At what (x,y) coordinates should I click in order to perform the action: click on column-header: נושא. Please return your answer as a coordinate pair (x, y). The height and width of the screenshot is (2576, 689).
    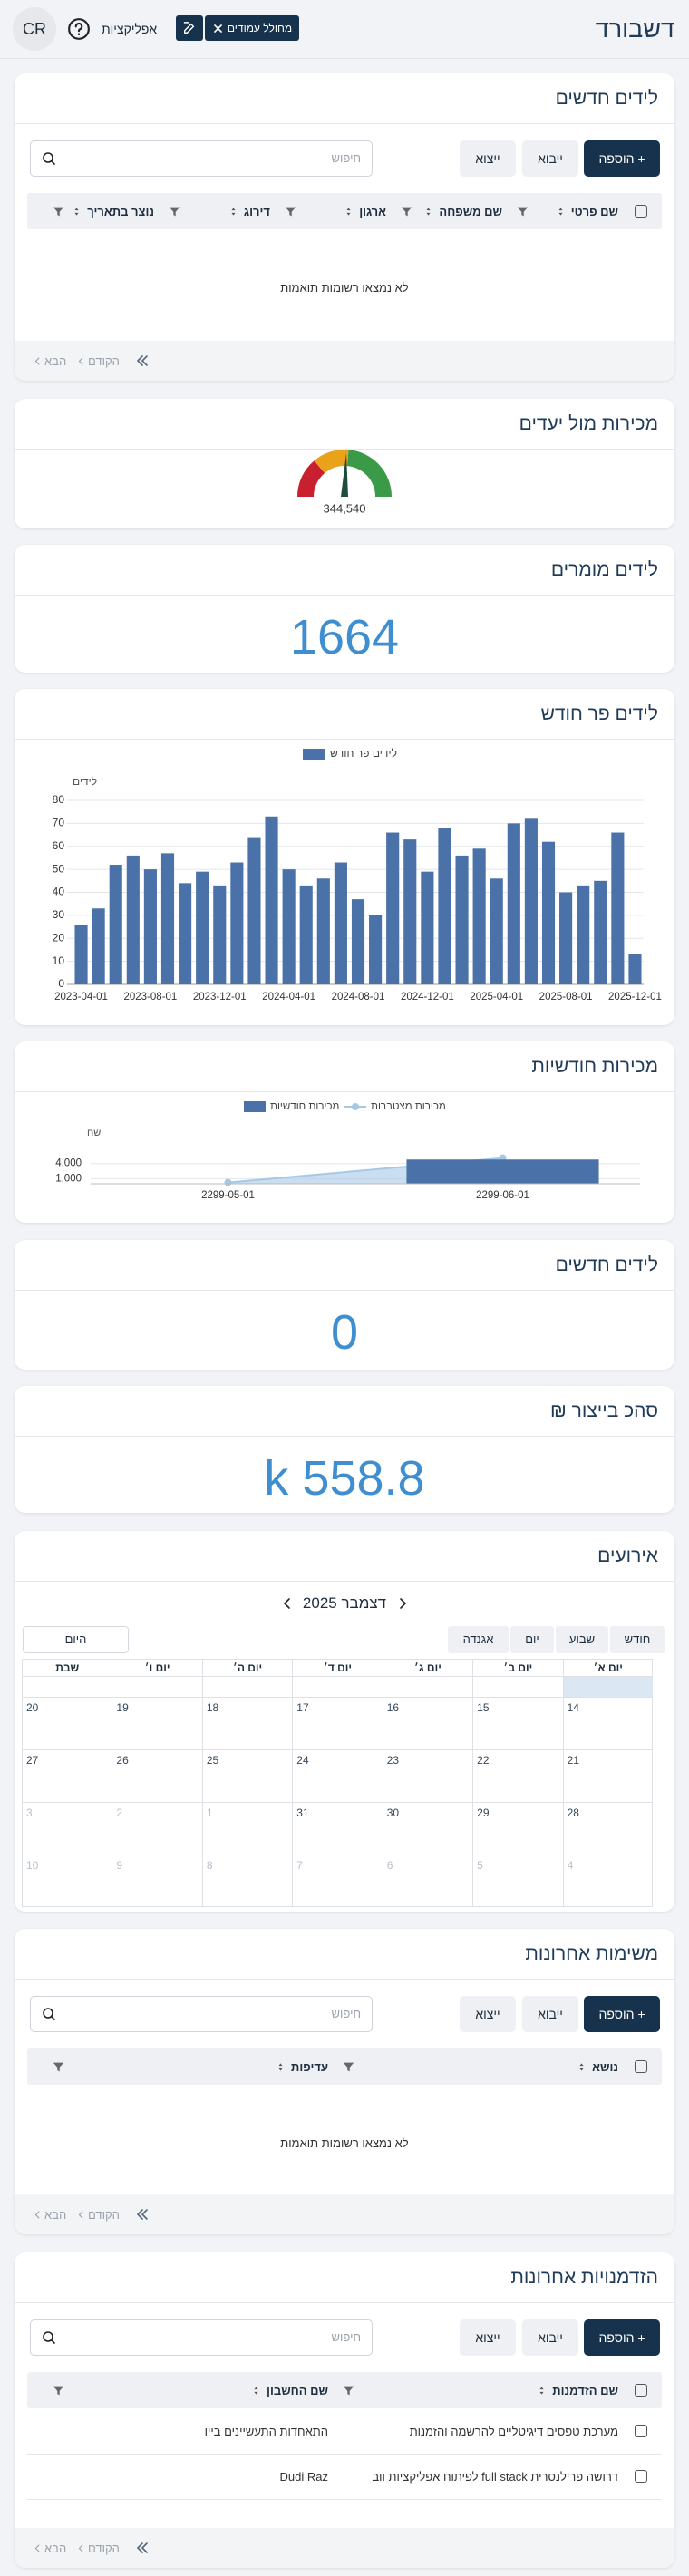
    Looking at the image, I should click on (480, 2066).